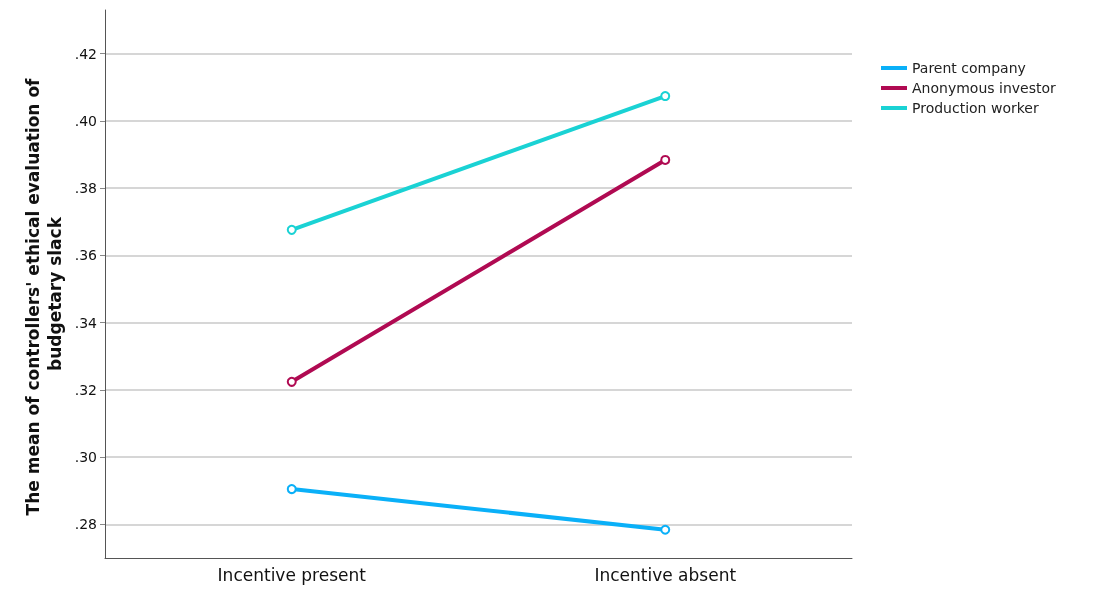 This screenshot has height=596, width=1095. What do you see at coordinates (85, 53) in the screenshot?
I see `y-tick-label: .42` at bounding box center [85, 53].